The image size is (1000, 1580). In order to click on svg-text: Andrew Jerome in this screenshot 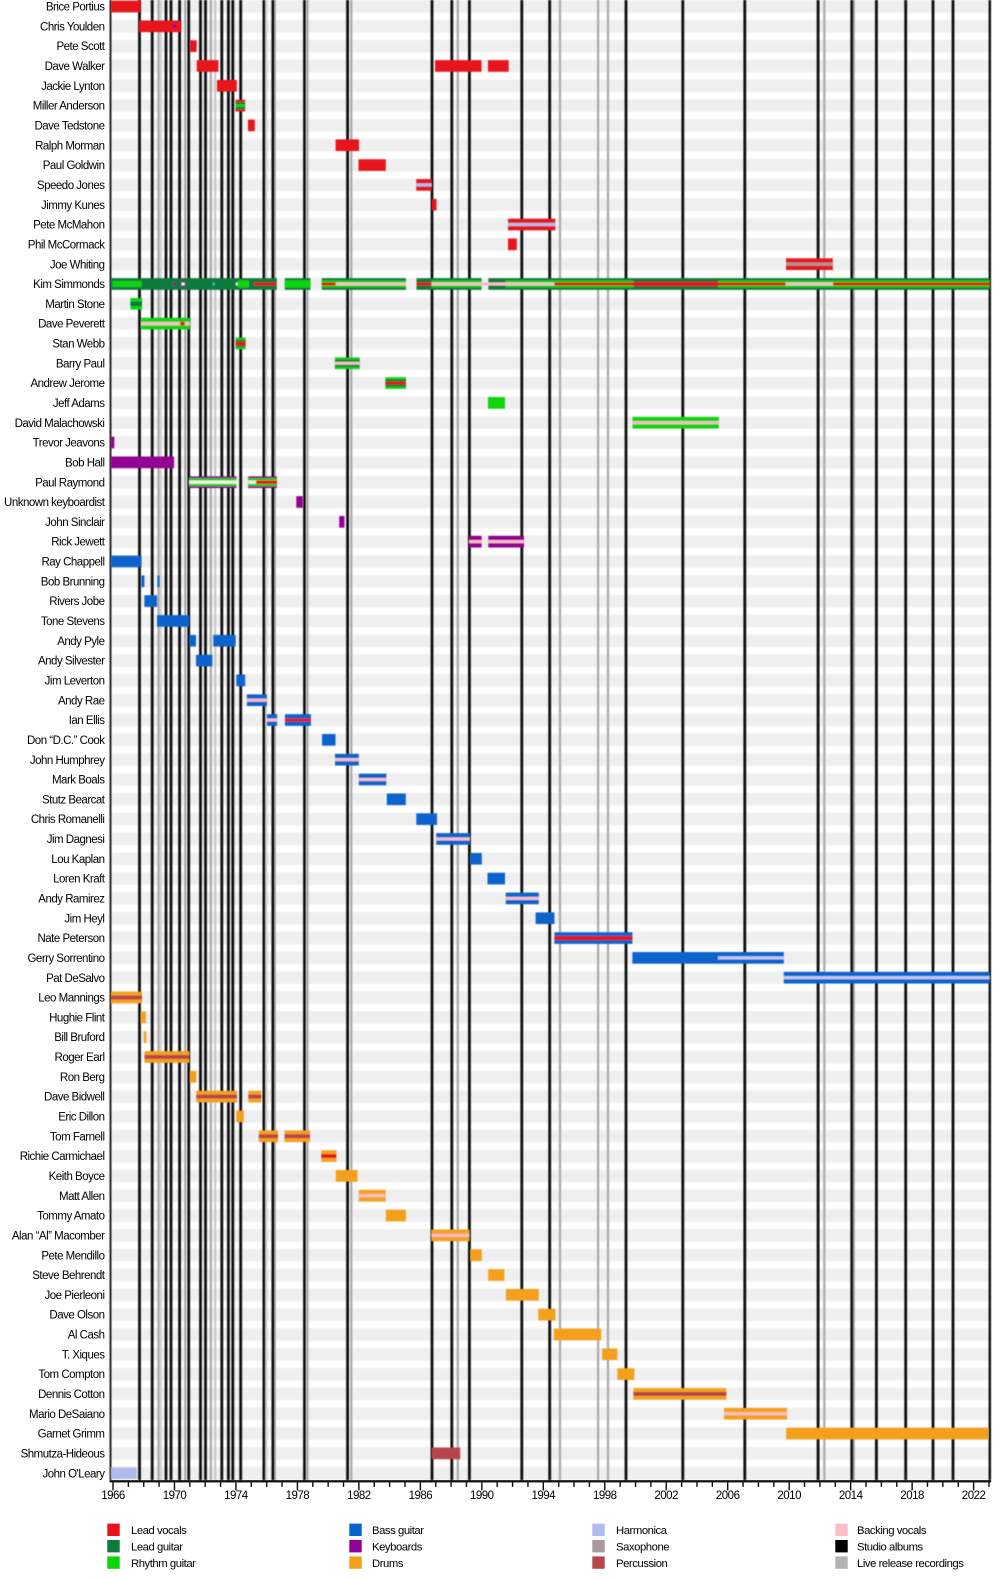, I will do `click(67, 384)`.